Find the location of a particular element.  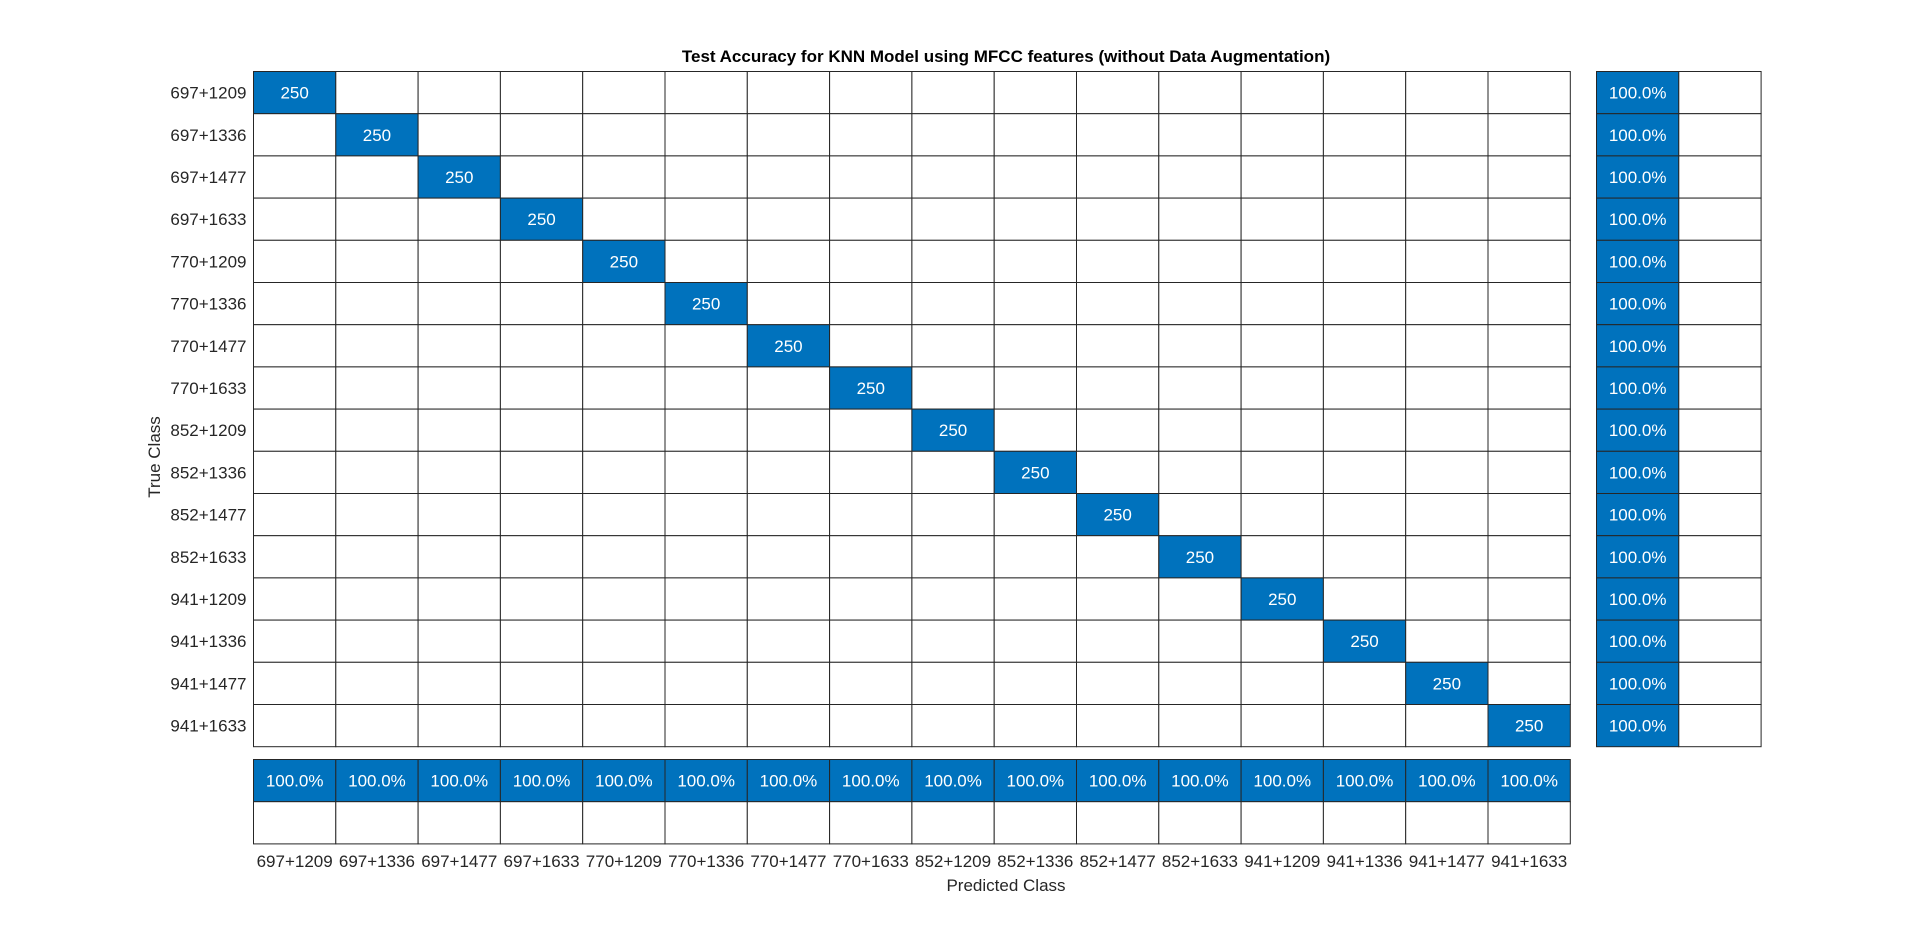

y-tick-label: 697+1336 is located at coordinates (208, 135).